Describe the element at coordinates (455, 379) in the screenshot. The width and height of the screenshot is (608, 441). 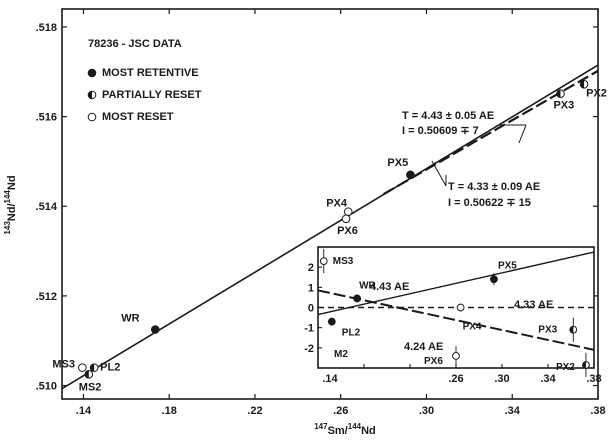
I see `inset-x-tick-label-026: .26` at that location.